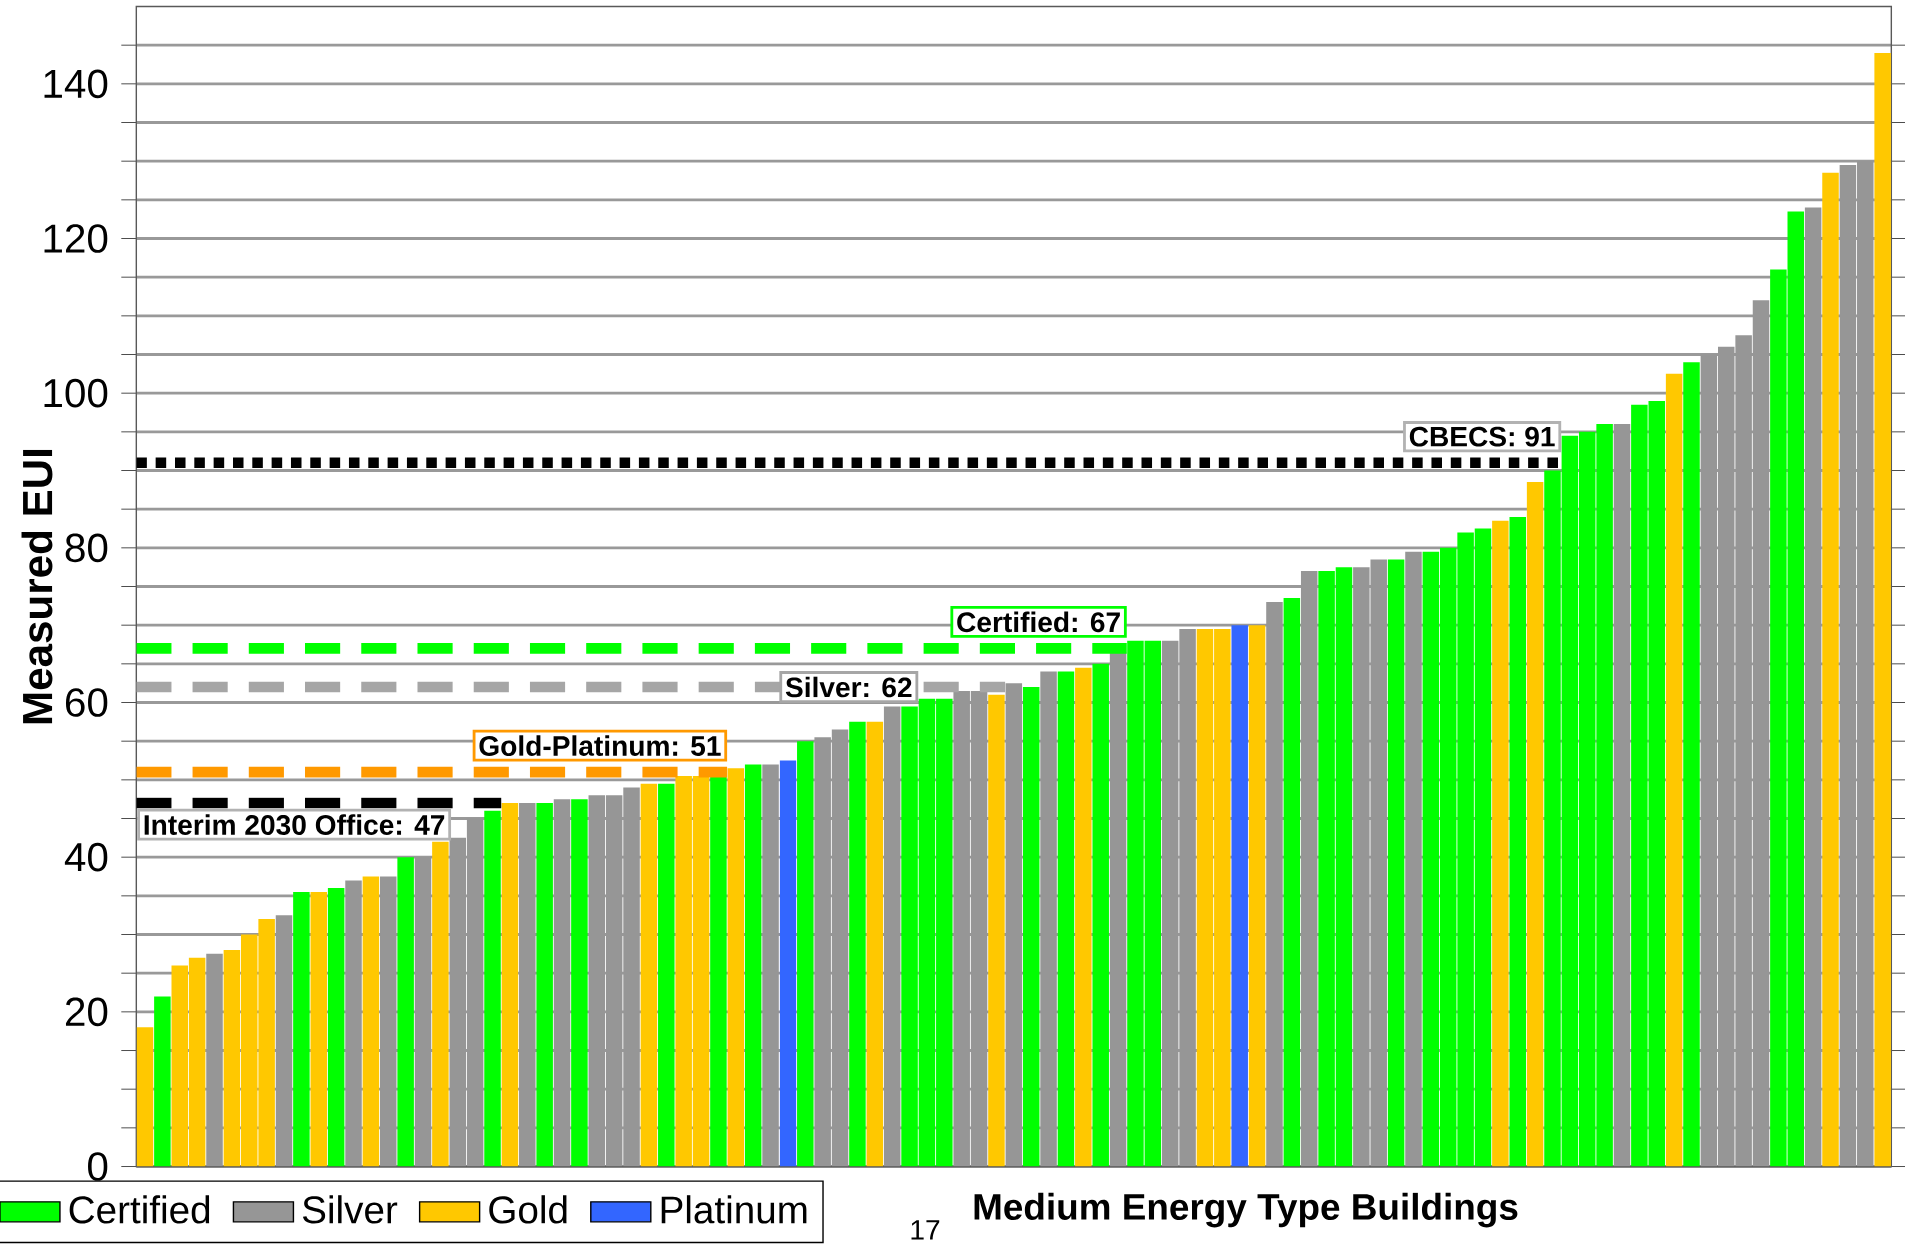 The height and width of the screenshot is (1257, 1905). What do you see at coordinates (98, 1166) in the screenshot?
I see `y-tick-label: 0` at bounding box center [98, 1166].